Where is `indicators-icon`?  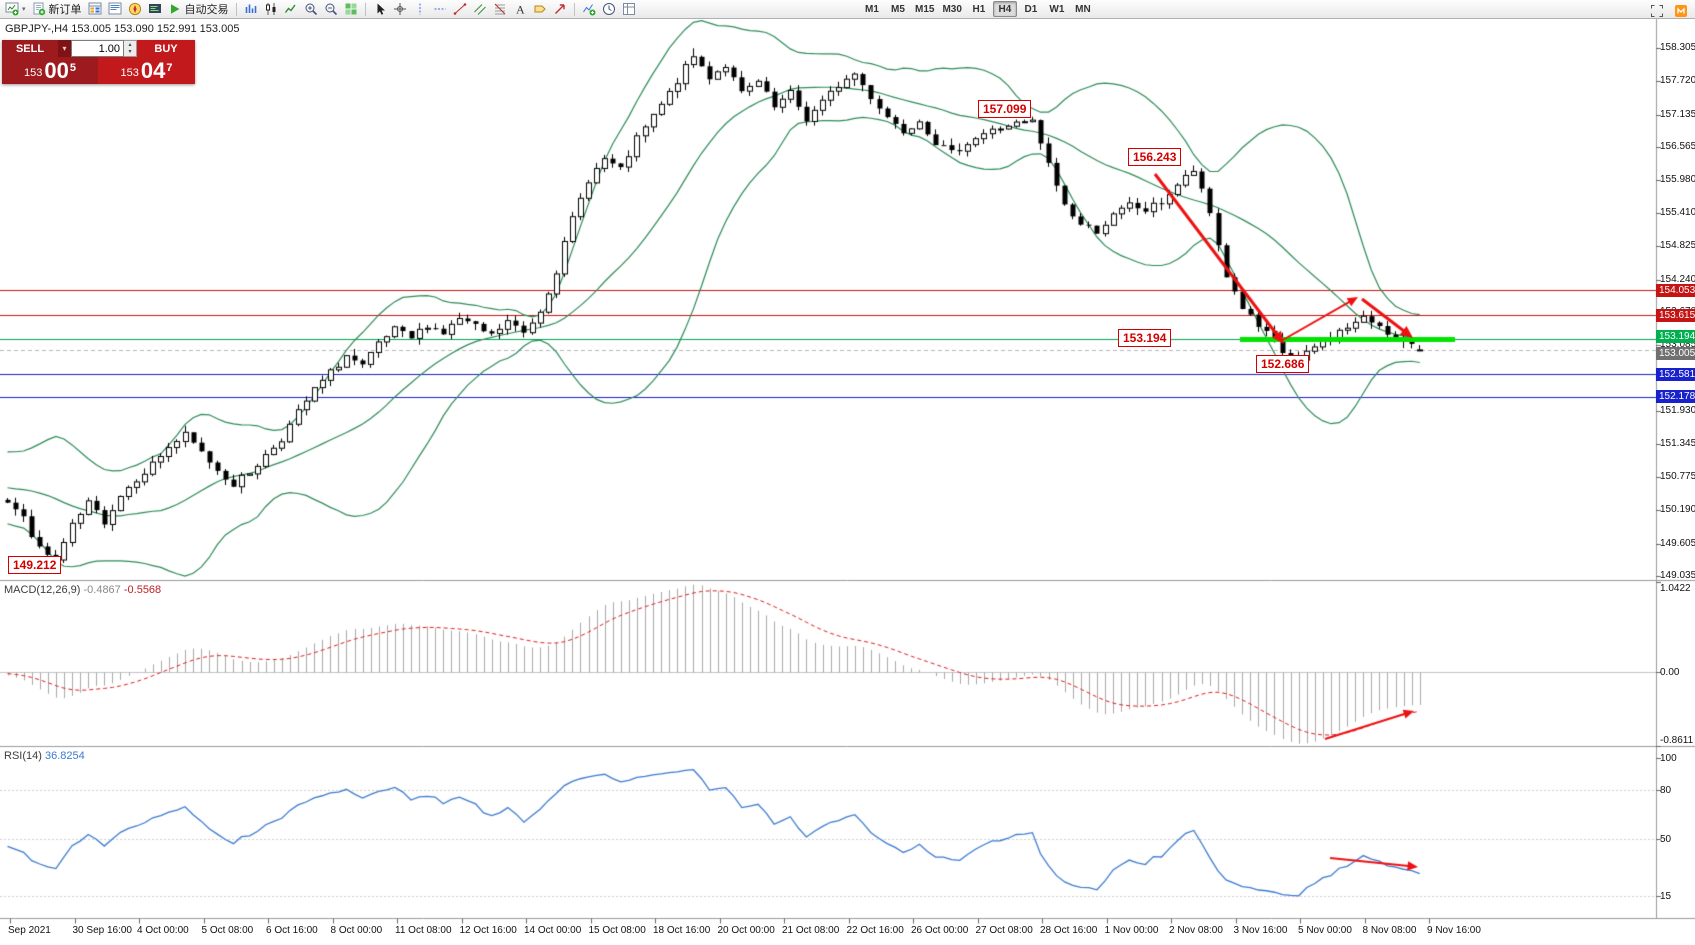
indicators-icon is located at coordinates (589, 10).